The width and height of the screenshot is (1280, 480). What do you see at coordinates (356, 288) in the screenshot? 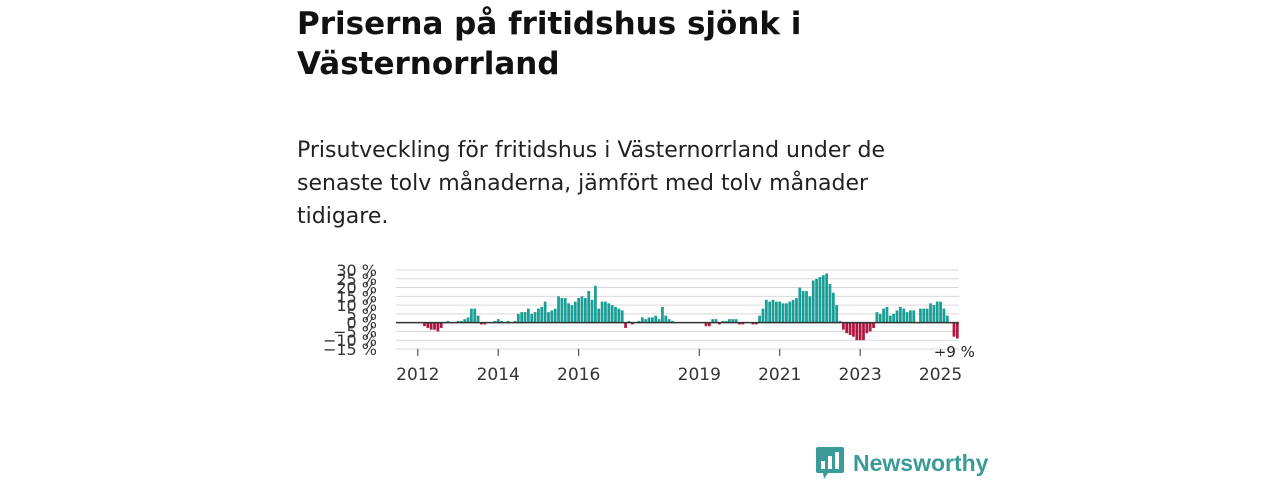
I see `y-tick-label: 20 %` at bounding box center [356, 288].